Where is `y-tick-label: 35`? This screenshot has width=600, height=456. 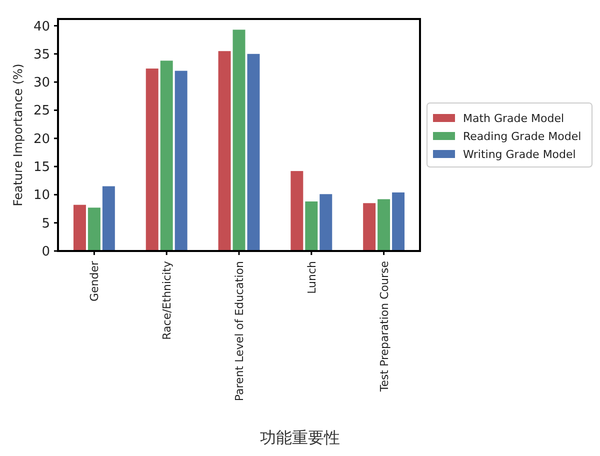 y-tick-label: 35 is located at coordinates (41, 54).